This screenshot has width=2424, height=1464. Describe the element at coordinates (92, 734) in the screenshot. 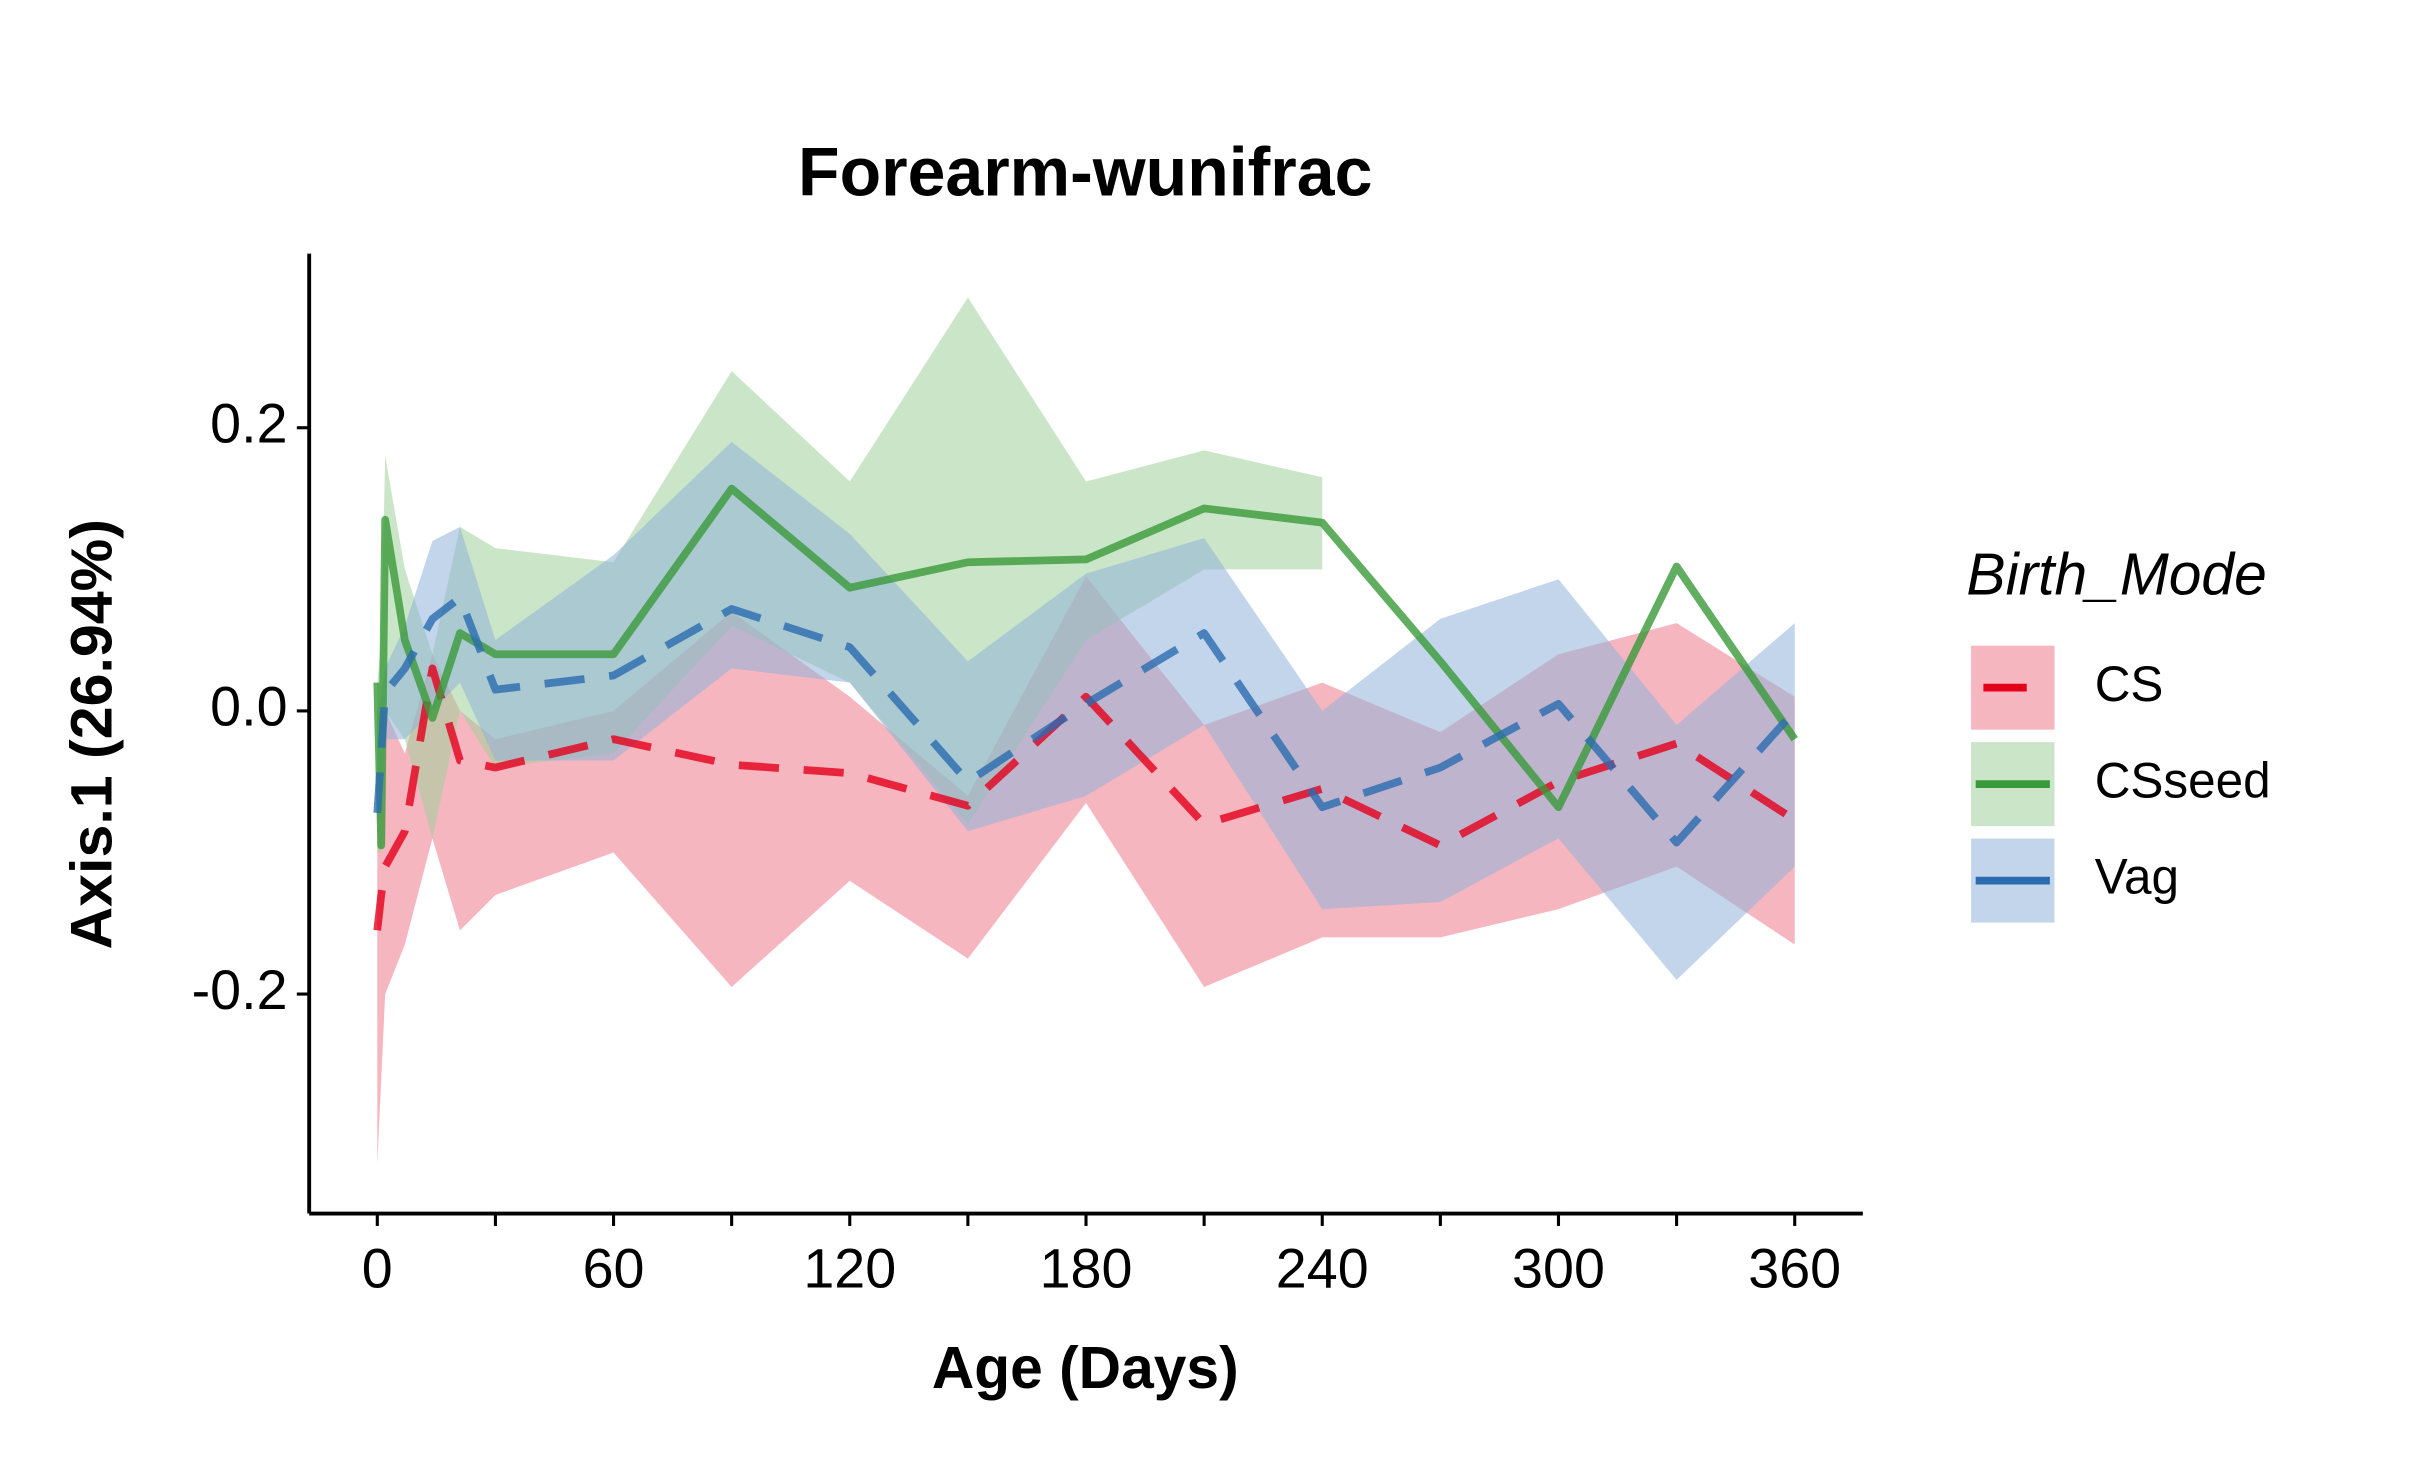

I see `y-axis-label: Axis.1 (26.94%)` at that location.